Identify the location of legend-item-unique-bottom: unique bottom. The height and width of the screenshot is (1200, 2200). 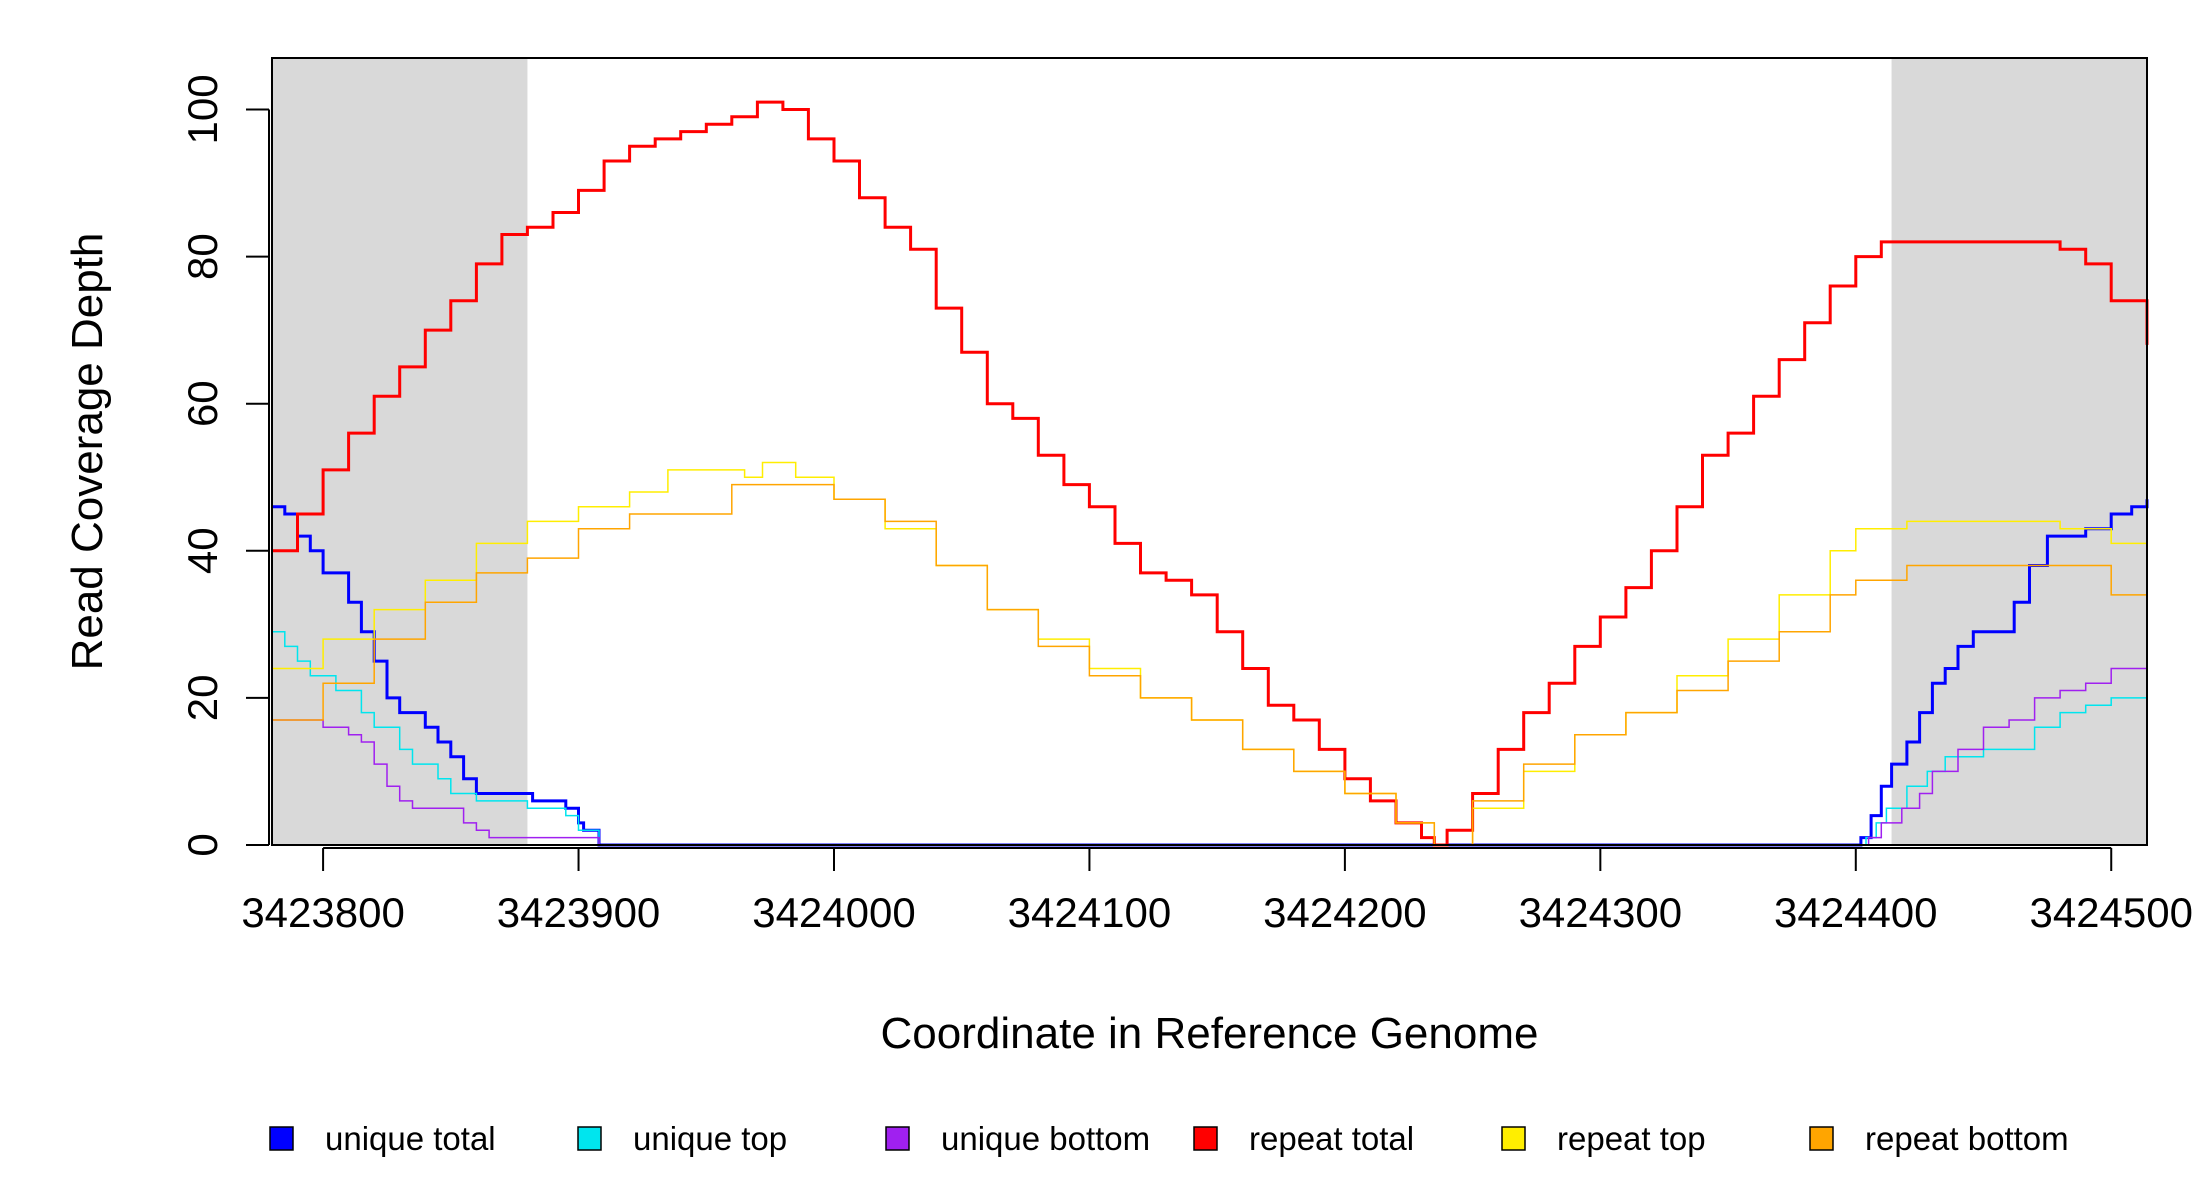
(1017, 1138).